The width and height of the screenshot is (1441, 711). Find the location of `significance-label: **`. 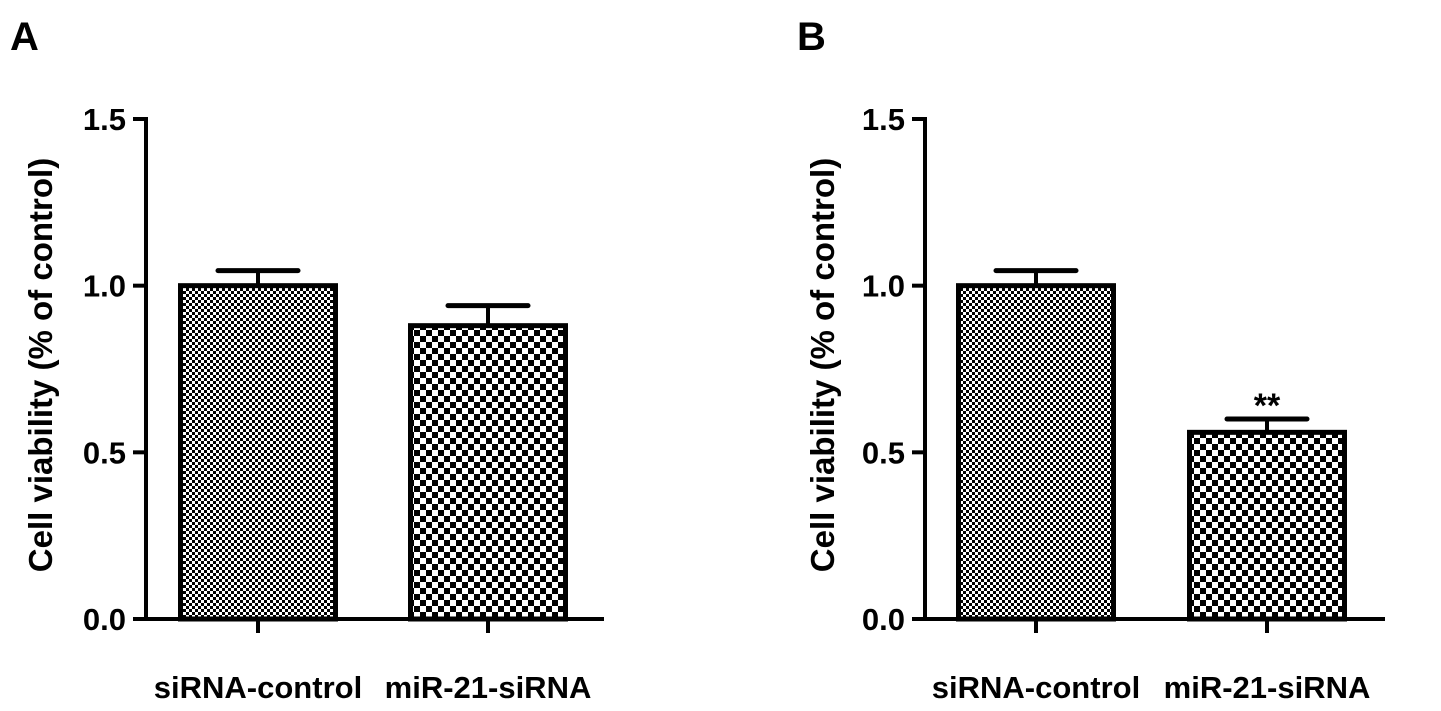

significance-label: ** is located at coordinates (1267, 406).